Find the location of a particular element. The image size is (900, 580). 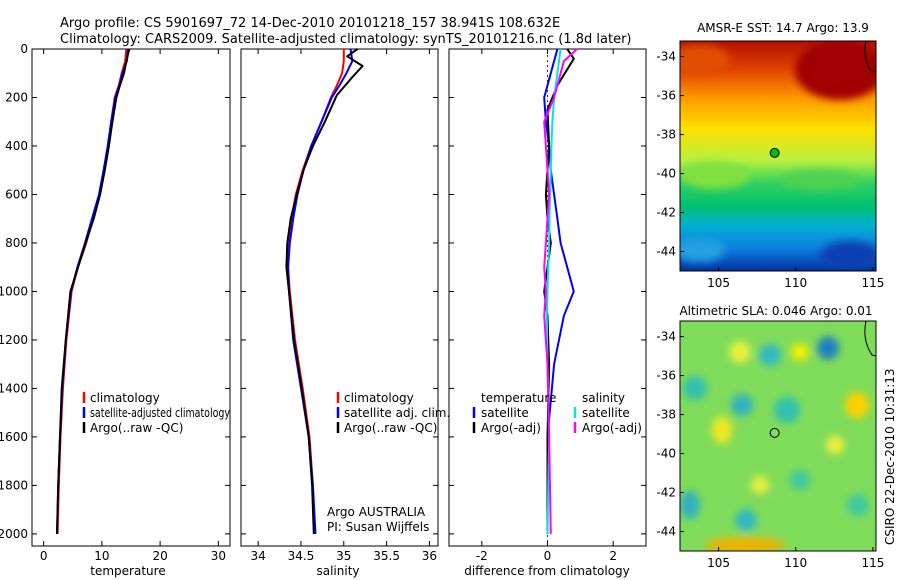

csiro-timestamp: CSIRO 22-Dec-2010 10:31:13 is located at coordinates (890, 456).